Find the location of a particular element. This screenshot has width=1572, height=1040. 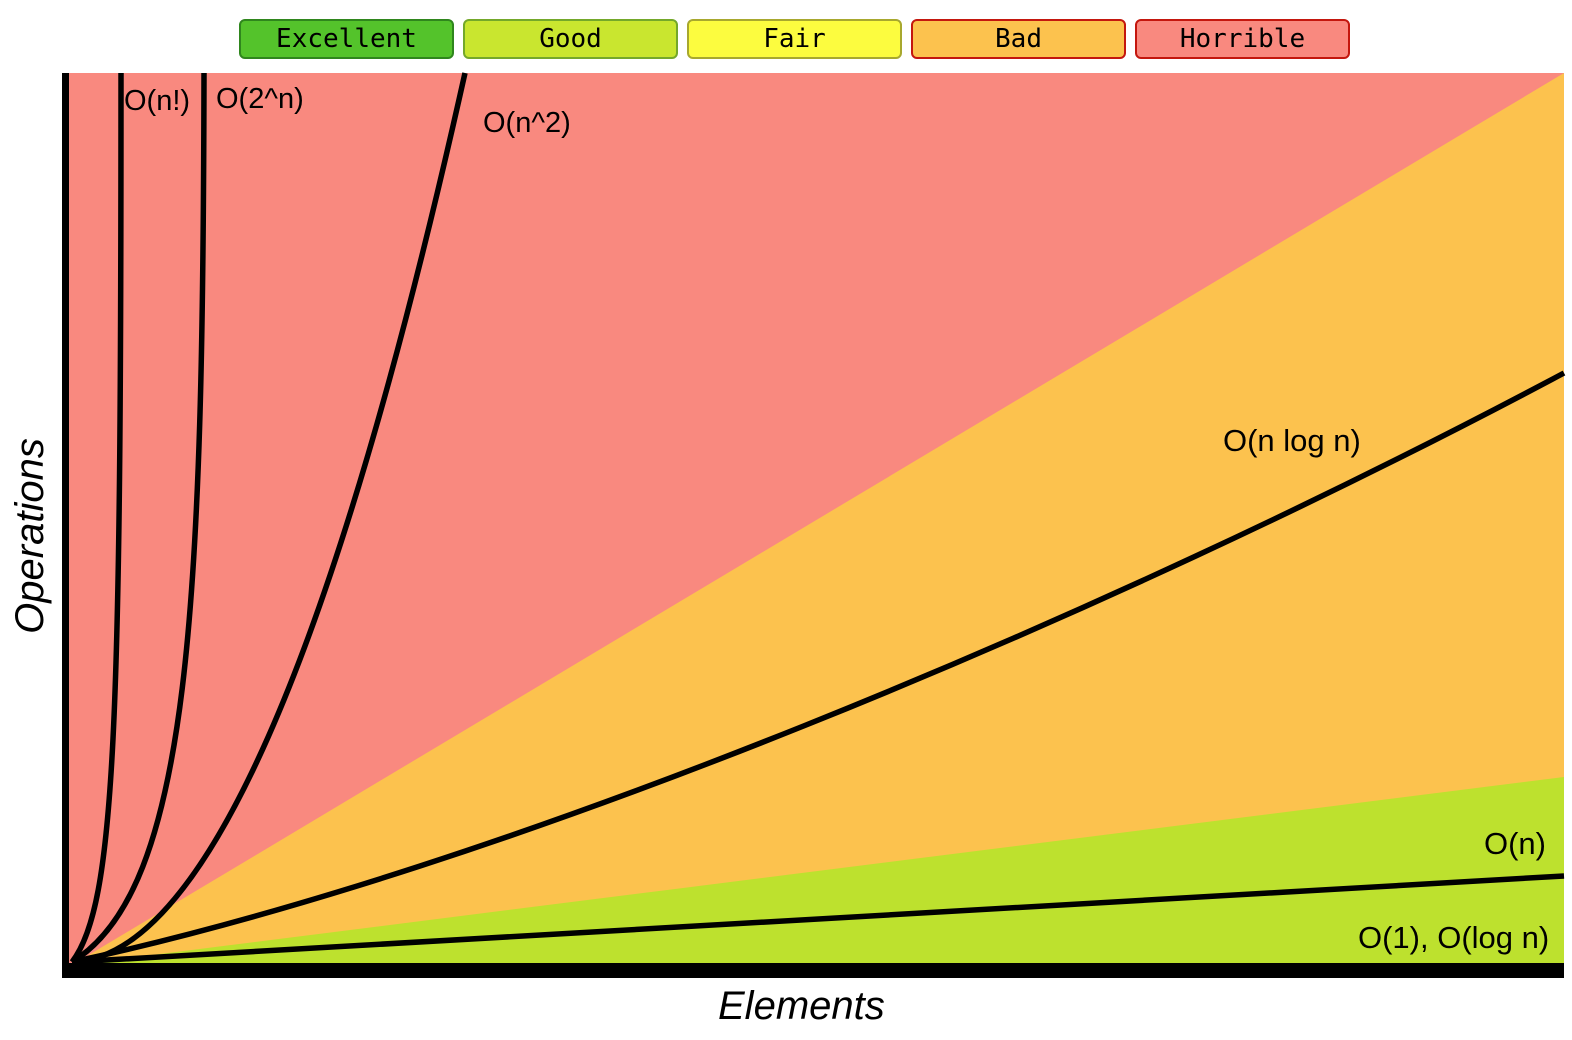

label-o-n-factorial: O(n!) is located at coordinates (157, 101).